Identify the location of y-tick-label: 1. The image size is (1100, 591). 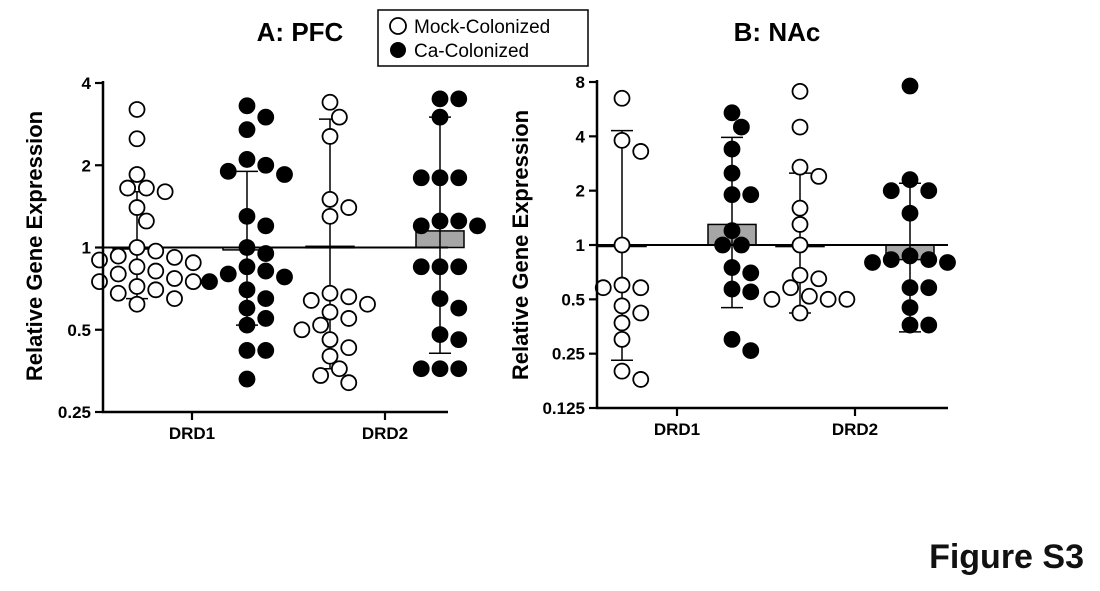
(580, 245).